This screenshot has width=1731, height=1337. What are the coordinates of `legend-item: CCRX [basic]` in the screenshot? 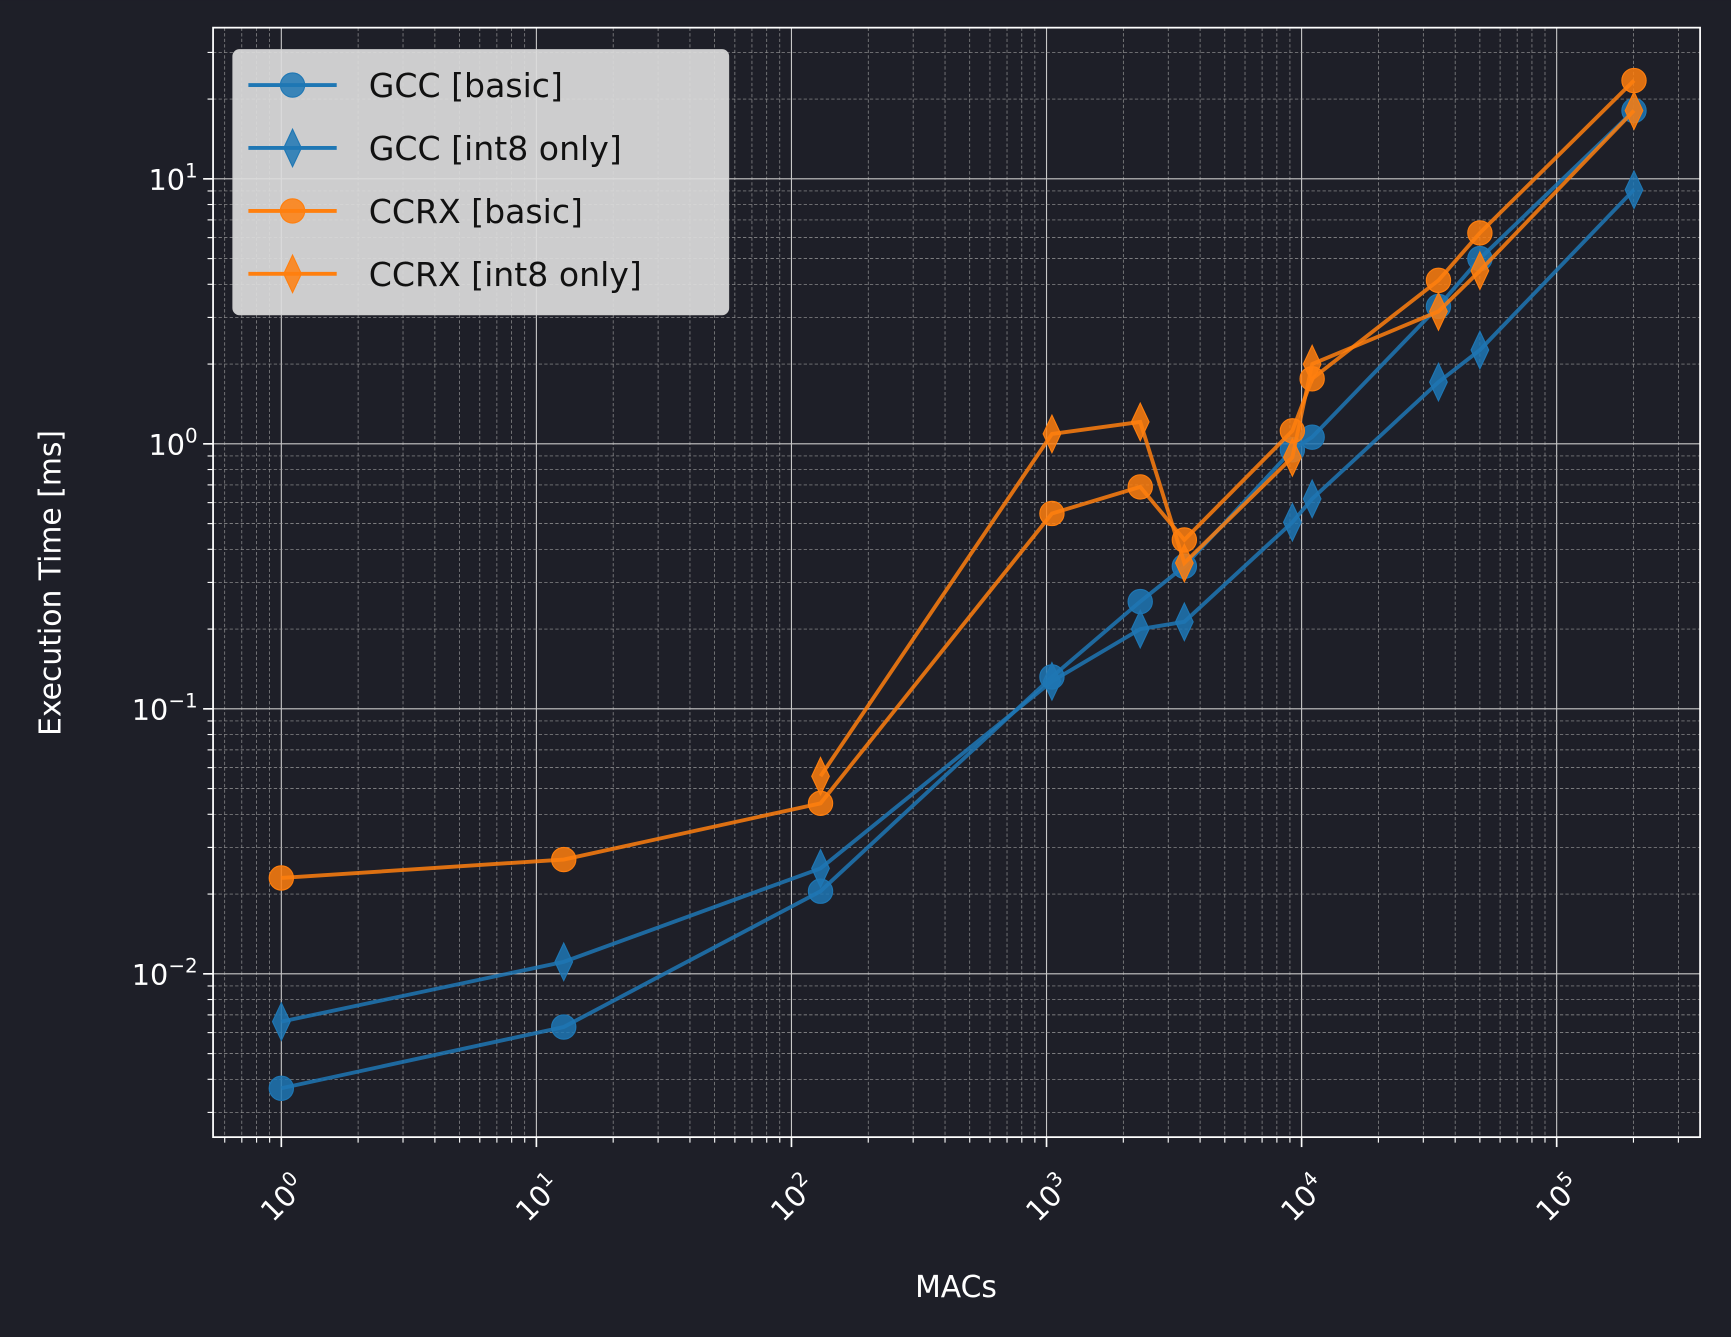 It's located at (415, 211).